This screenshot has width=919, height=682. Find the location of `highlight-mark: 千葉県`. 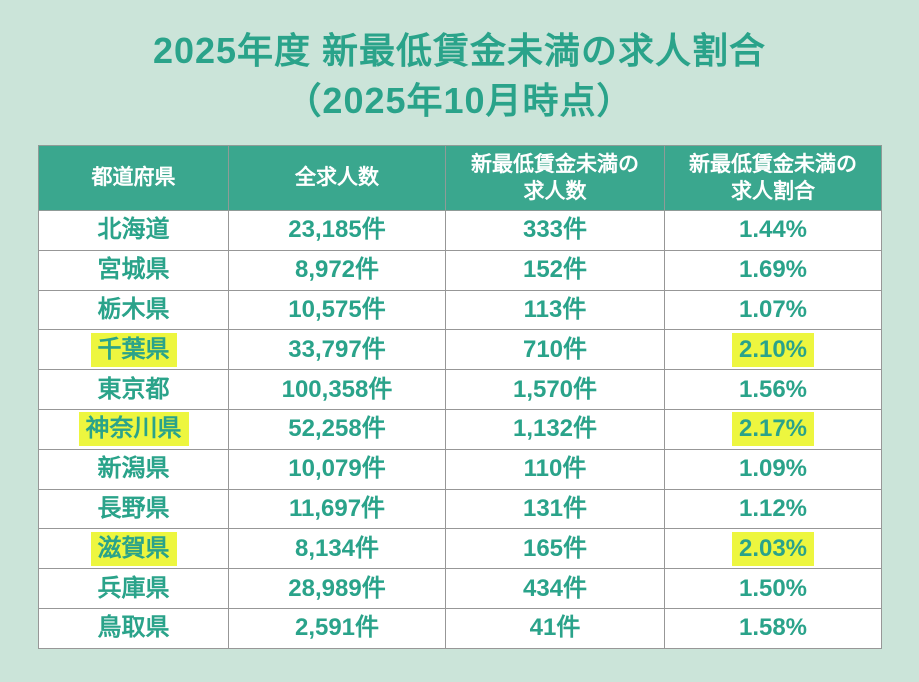

highlight-mark: 千葉県 is located at coordinates (133, 349).